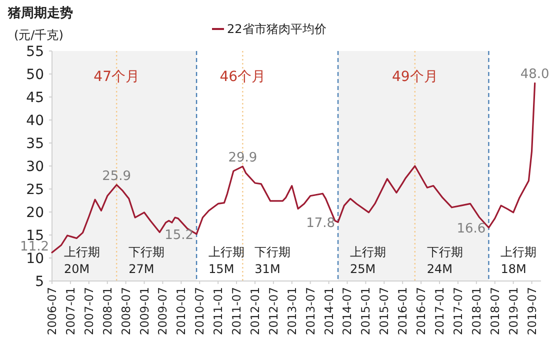 The width and height of the screenshot is (550, 348). What do you see at coordinates (368, 260) in the screenshot?
I see `annotation: 上行期 25M` at bounding box center [368, 260].